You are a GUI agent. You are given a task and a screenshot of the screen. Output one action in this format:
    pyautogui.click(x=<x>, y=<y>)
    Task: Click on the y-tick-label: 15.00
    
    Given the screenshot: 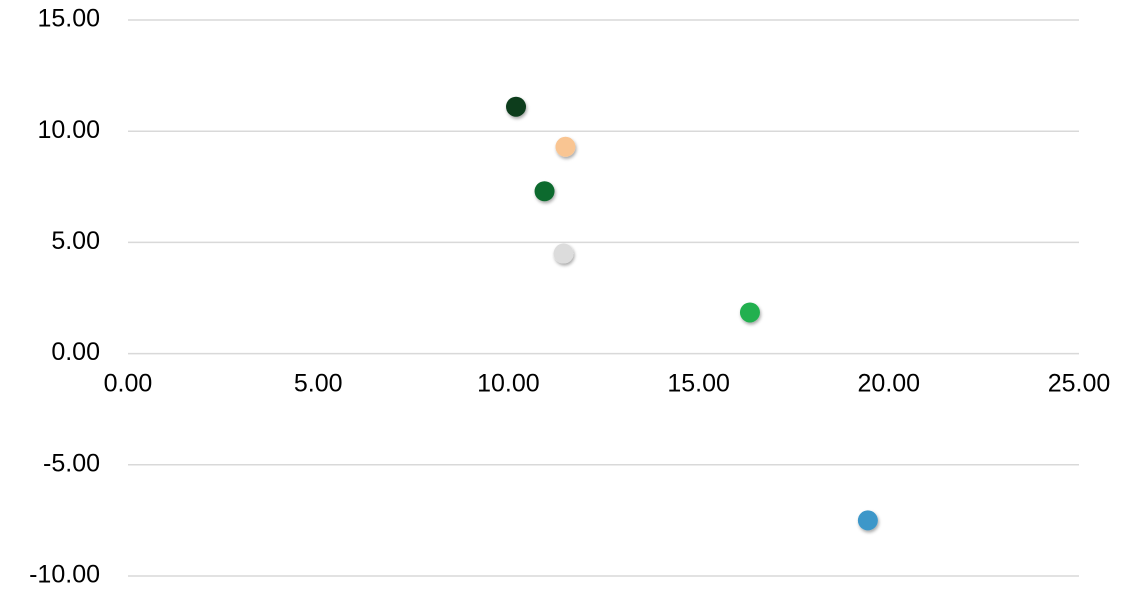 What is the action you would take?
    pyautogui.click(x=68, y=19)
    